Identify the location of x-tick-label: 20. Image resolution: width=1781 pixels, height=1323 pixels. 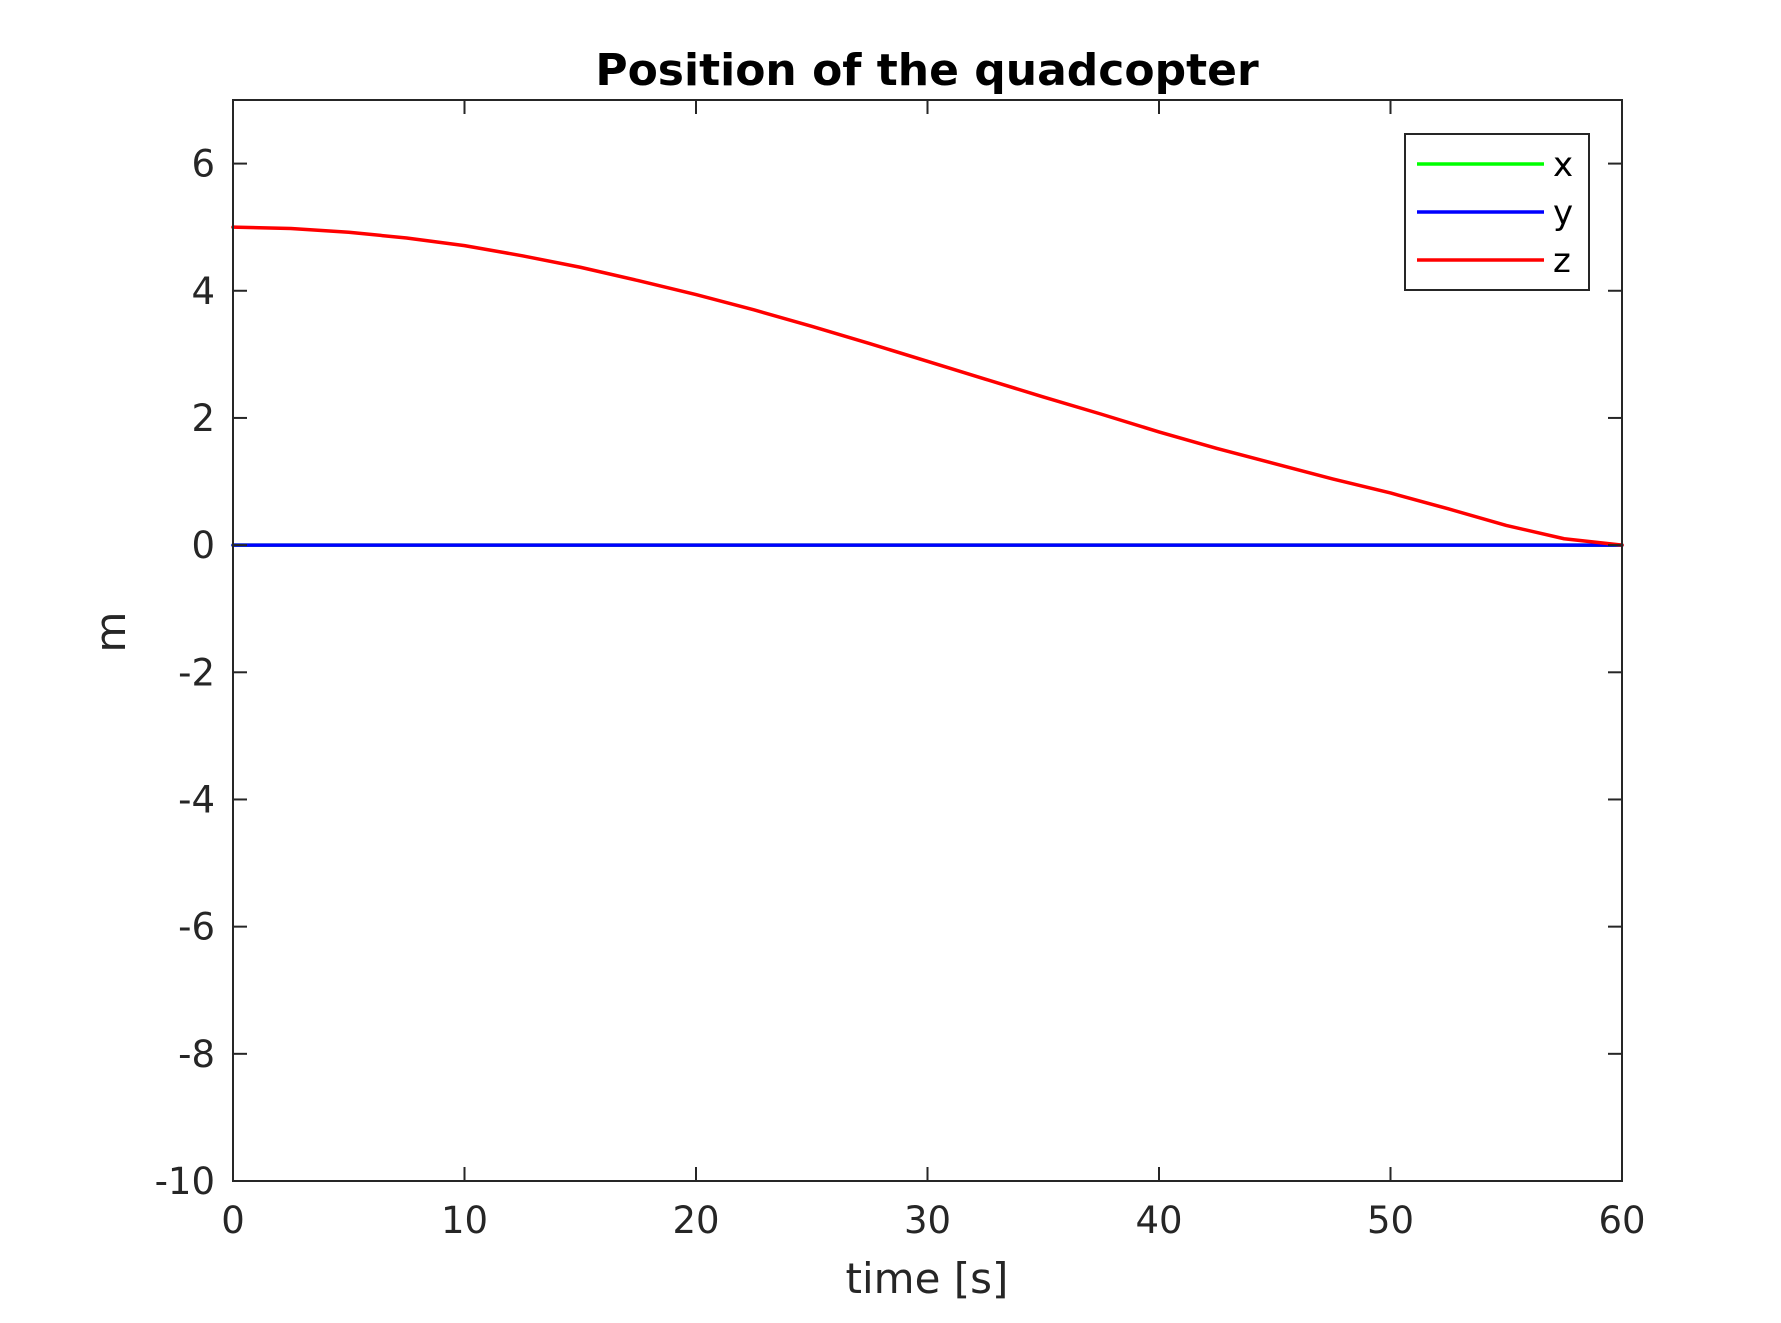
(695, 1220).